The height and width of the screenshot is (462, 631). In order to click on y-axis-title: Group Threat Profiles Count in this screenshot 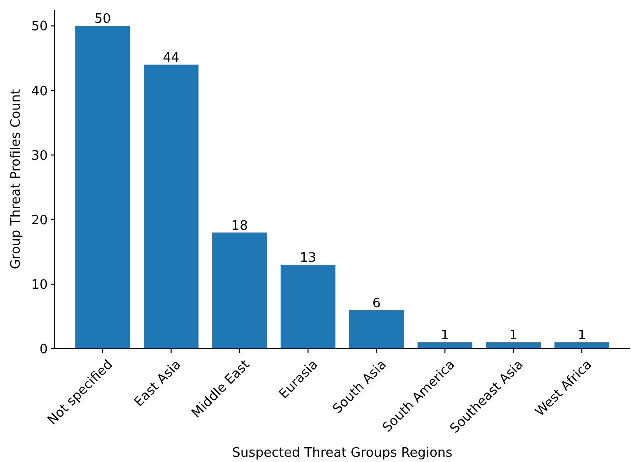, I will do `click(16, 179)`.